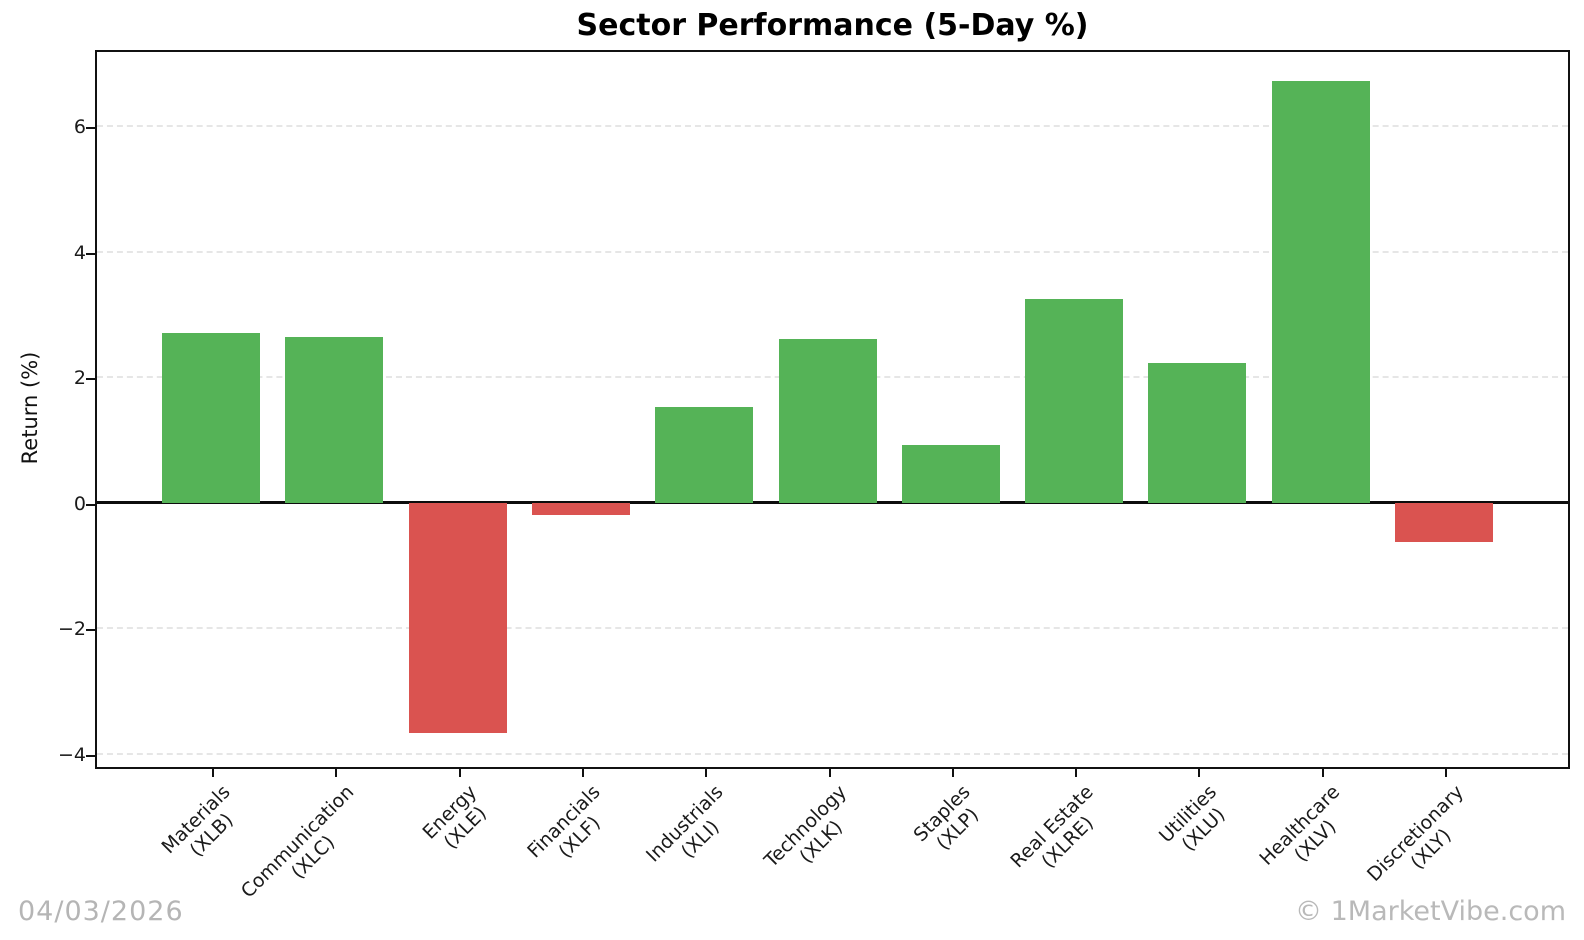 This screenshot has width=1584, height=940. Describe the element at coordinates (832, 25) in the screenshot. I see `chart-title: Sector Performance (5-Day %)` at that location.